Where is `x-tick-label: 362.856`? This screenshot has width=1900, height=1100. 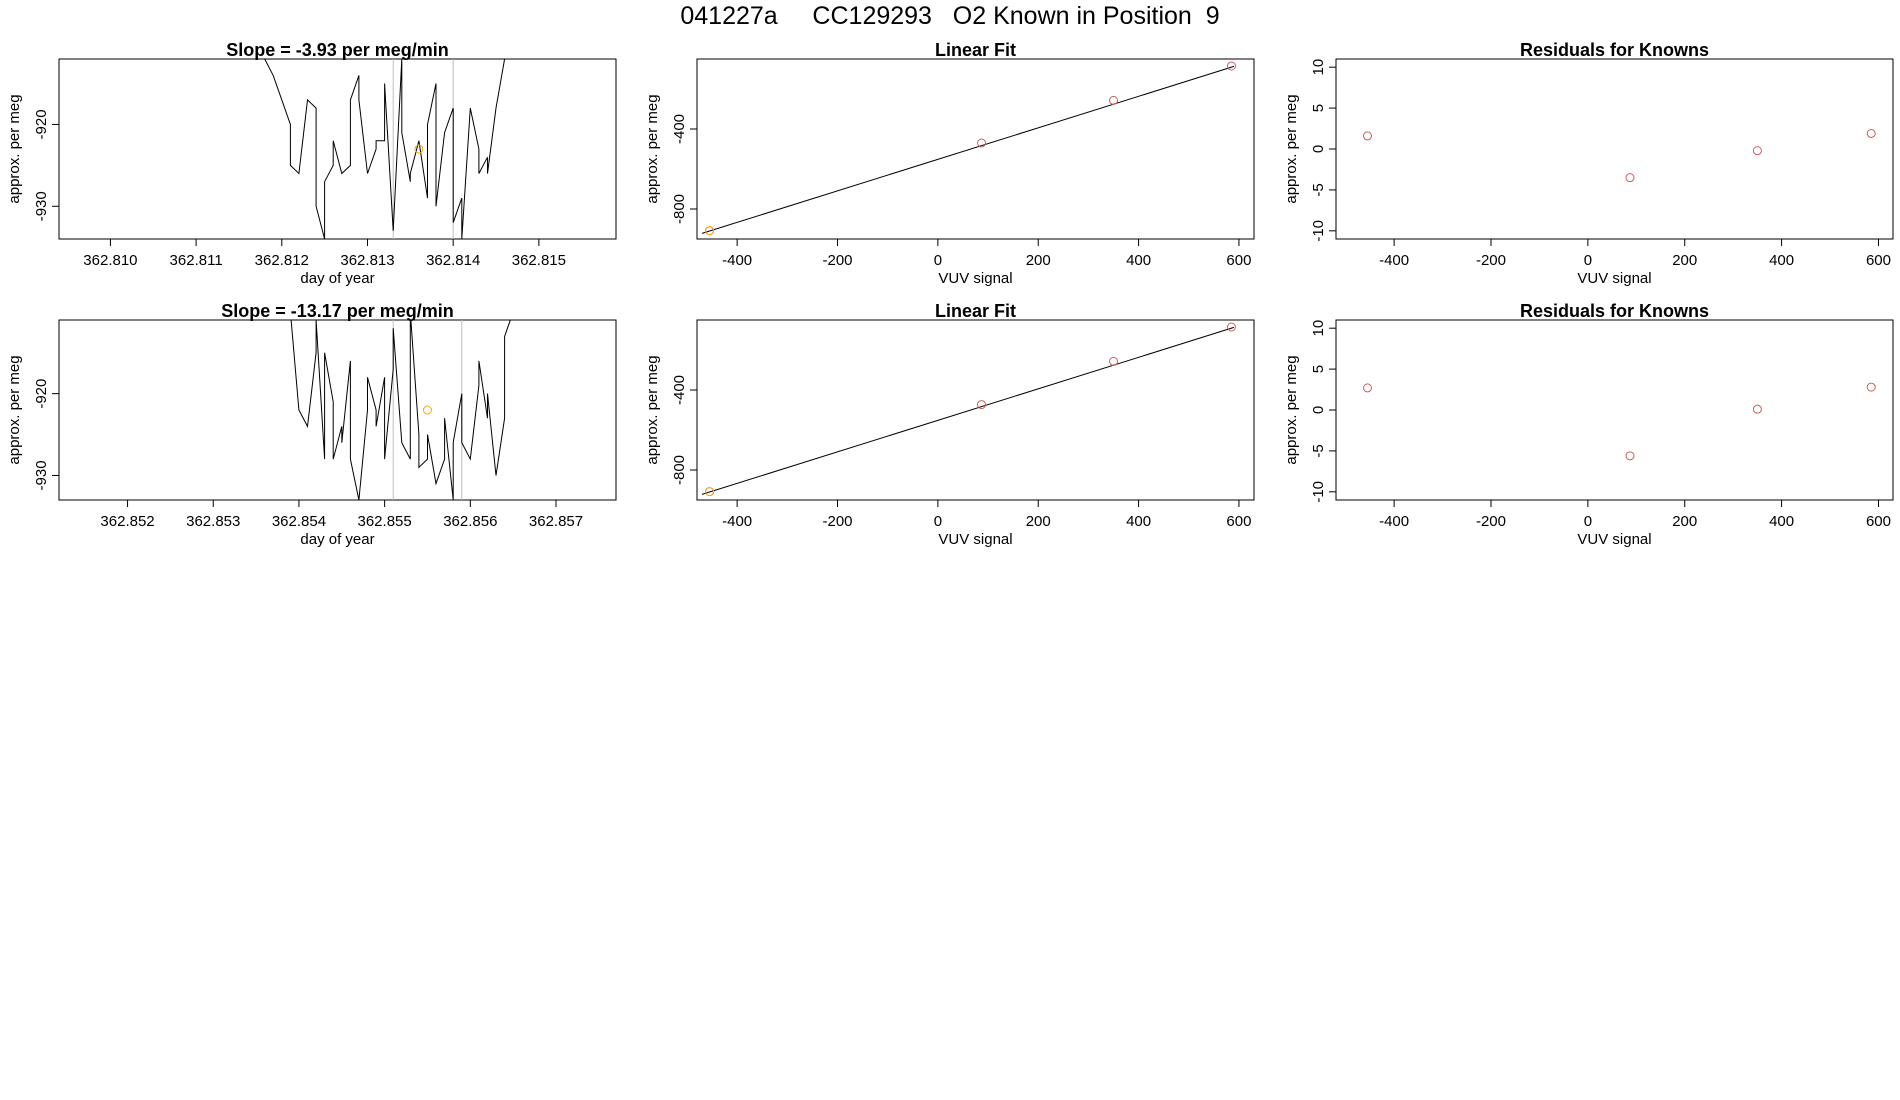 x-tick-label: 362.856 is located at coordinates (470, 521).